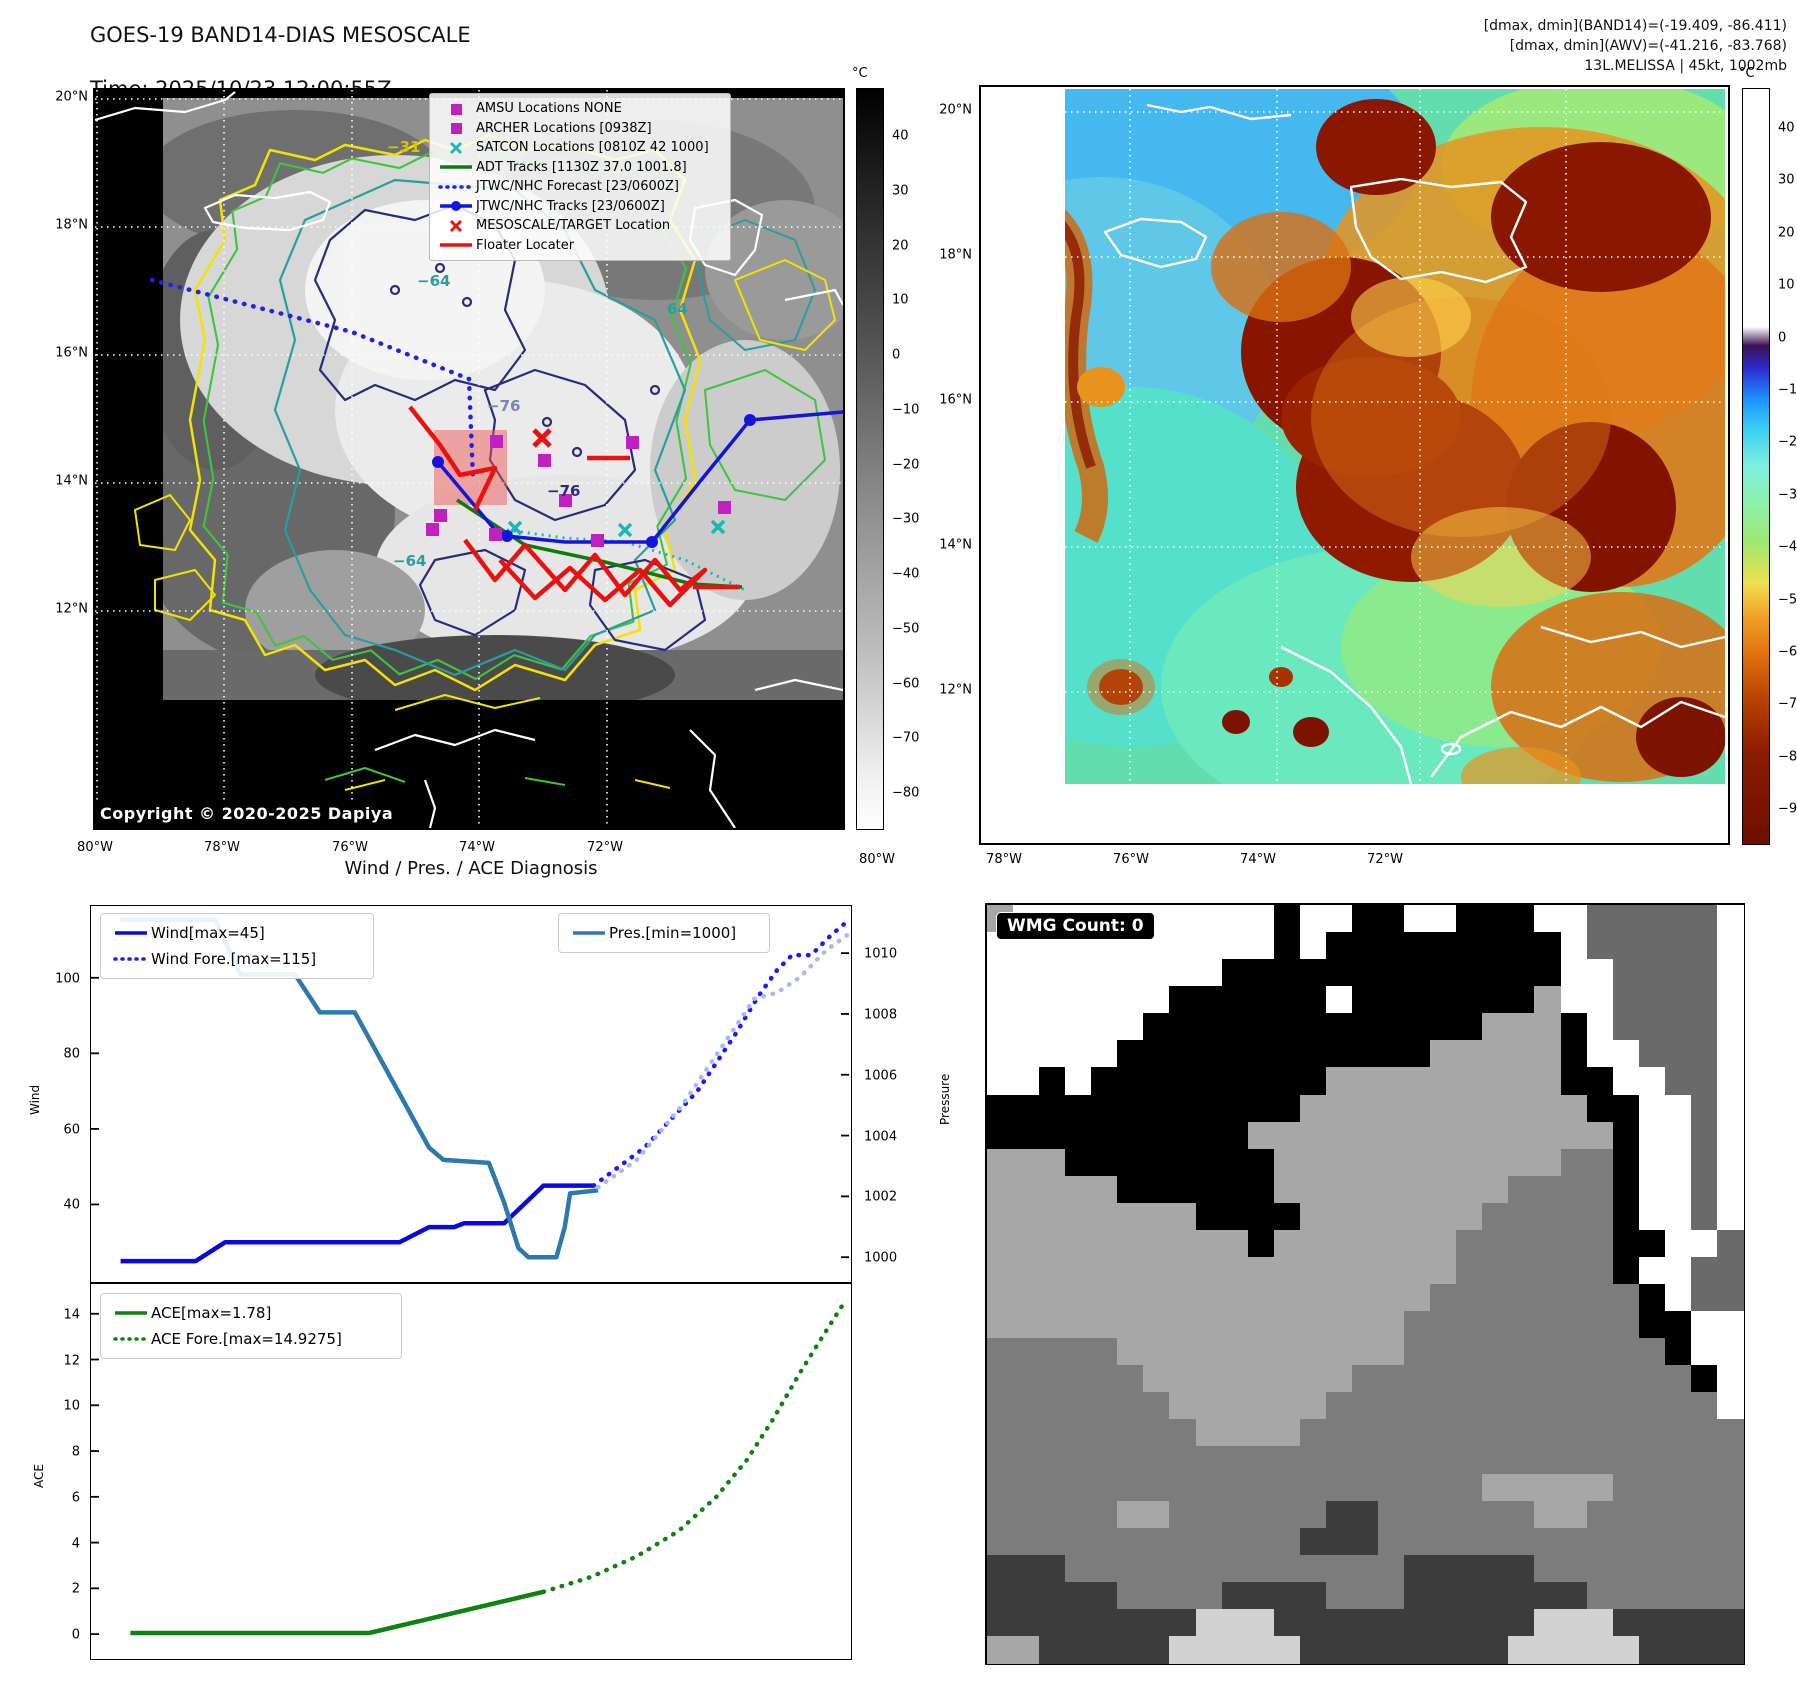  I want to click on awv-colorbar-tick: −40, so click(1787, 547).